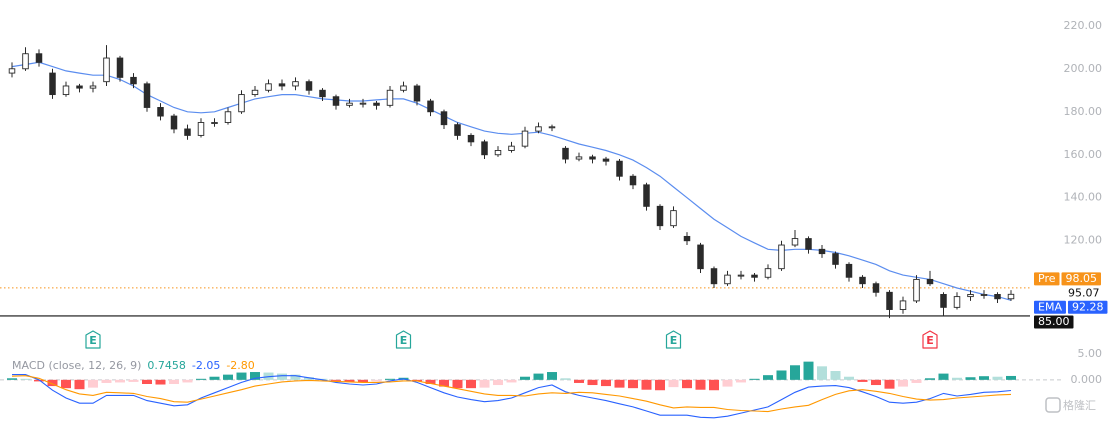 This screenshot has width=1120, height=423. What do you see at coordinates (166, 365) in the screenshot?
I see `macd-legend-value: 0.7458` at bounding box center [166, 365].